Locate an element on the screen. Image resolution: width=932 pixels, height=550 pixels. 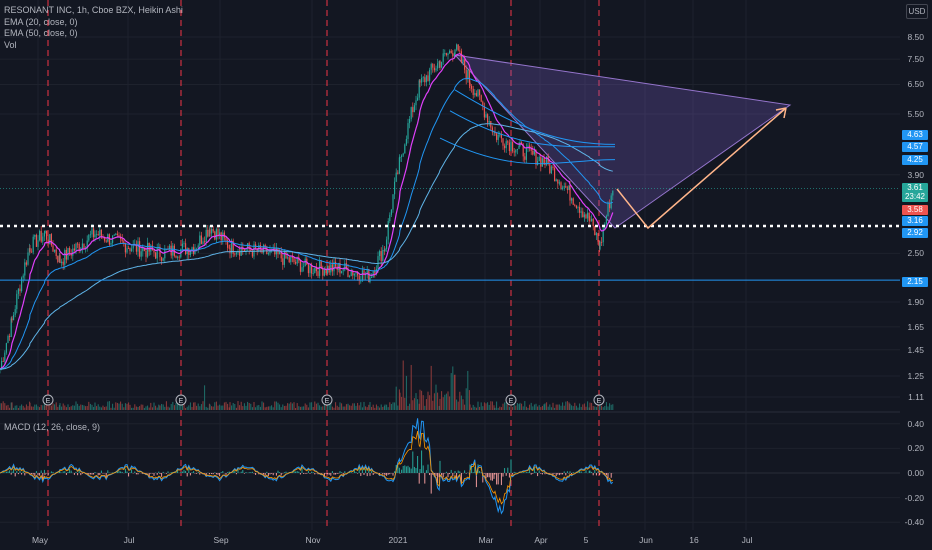
volume-legend: Vol is located at coordinates (10, 44).